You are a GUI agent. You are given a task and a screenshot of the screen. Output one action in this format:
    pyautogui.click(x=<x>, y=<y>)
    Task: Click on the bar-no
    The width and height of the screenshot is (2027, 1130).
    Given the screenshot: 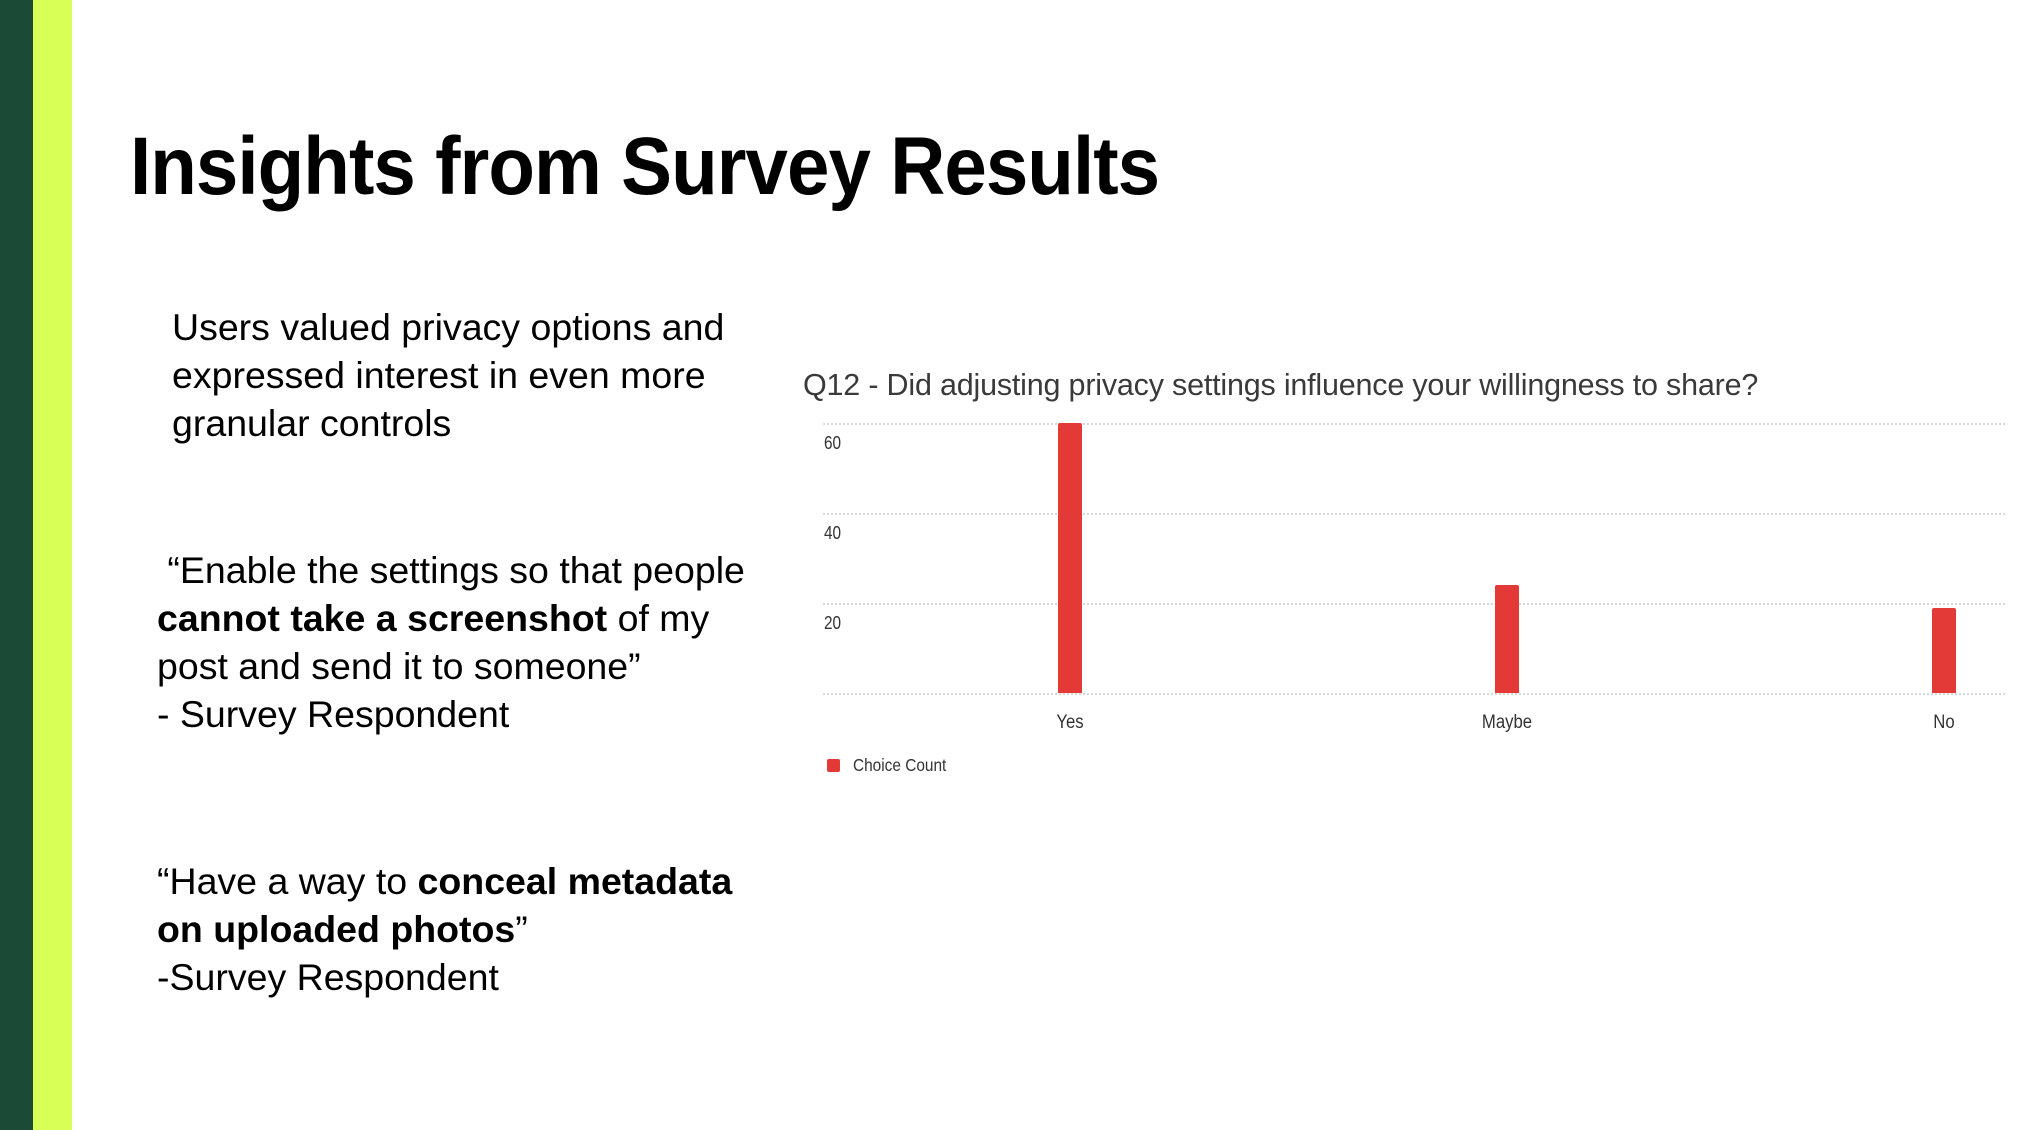 What is the action you would take?
    pyautogui.click(x=1944, y=650)
    